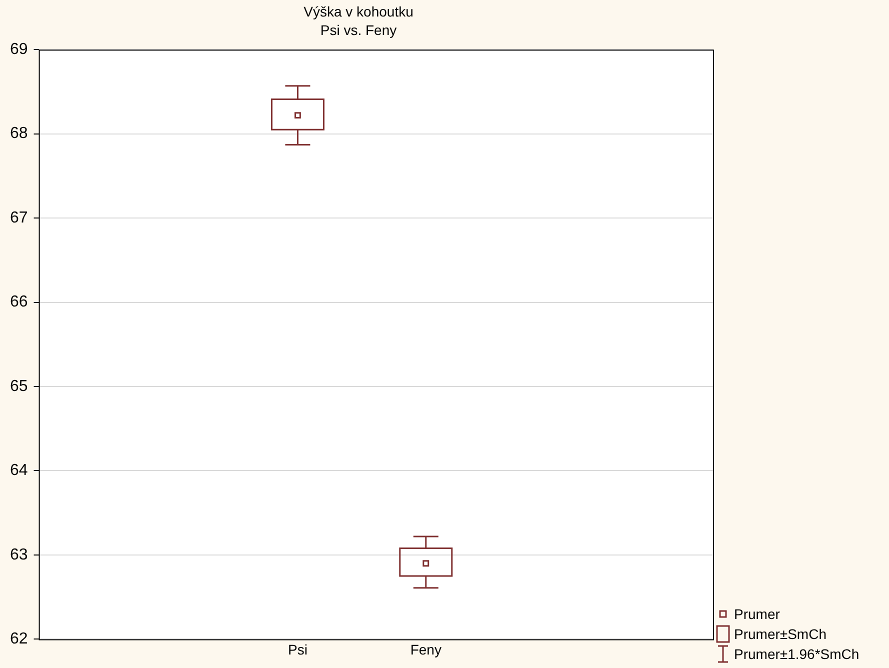  What do you see at coordinates (19, 386) in the screenshot?
I see `y-tick-label: 65` at bounding box center [19, 386].